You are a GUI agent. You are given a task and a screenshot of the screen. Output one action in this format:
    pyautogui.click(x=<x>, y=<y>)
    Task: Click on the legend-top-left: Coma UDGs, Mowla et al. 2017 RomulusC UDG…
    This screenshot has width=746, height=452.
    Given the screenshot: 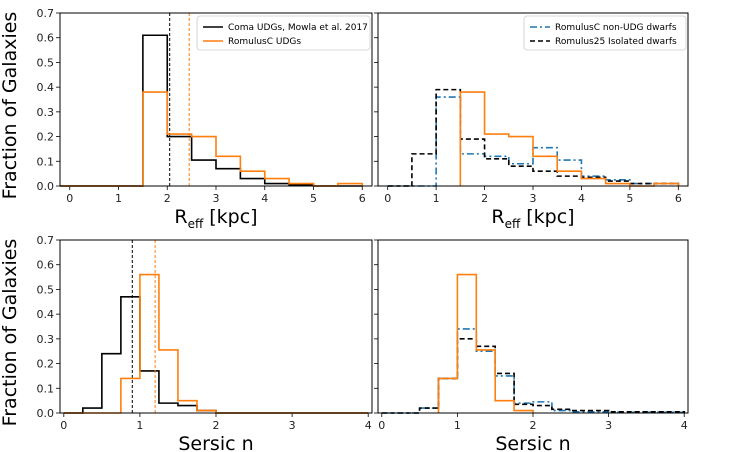 What is the action you would take?
    pyautogui.click(x=283, y=33)
    